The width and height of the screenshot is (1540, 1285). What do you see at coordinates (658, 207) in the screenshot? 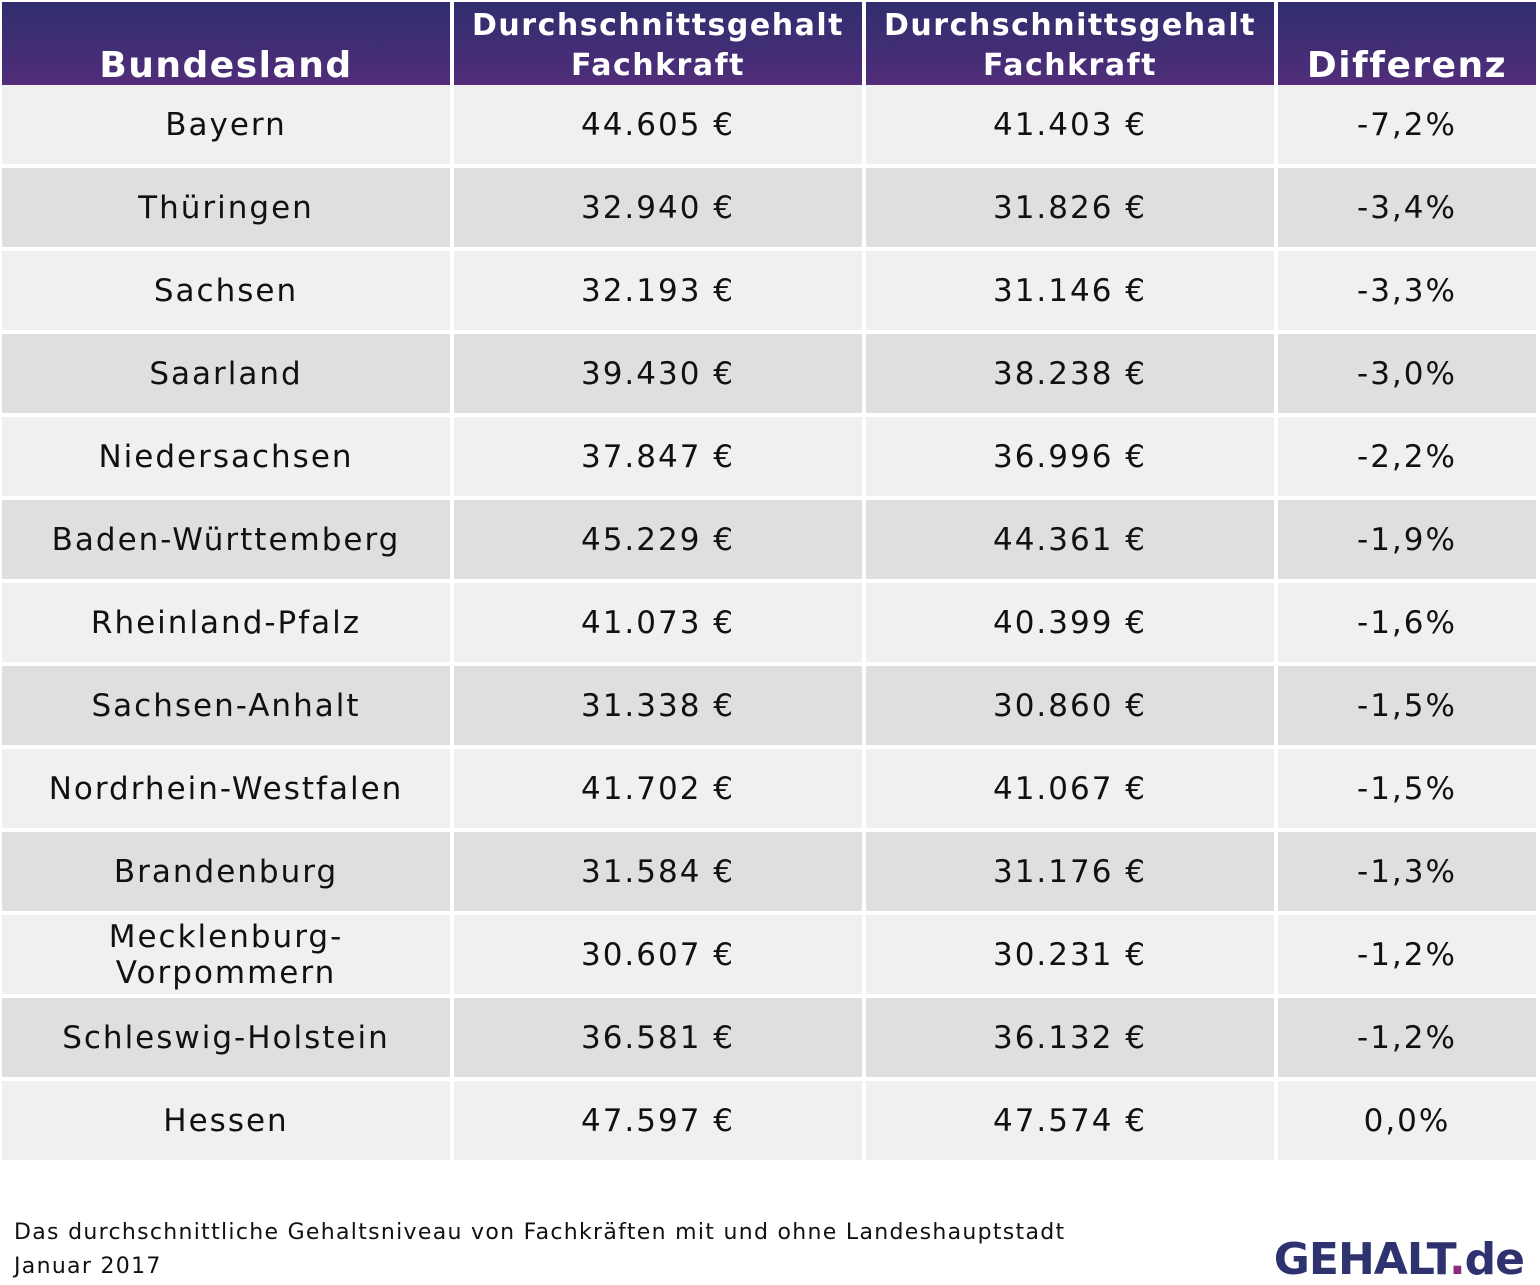
I see `cell-mit-hauptstadt: 32.940 €` at bounding box center [658, 207].